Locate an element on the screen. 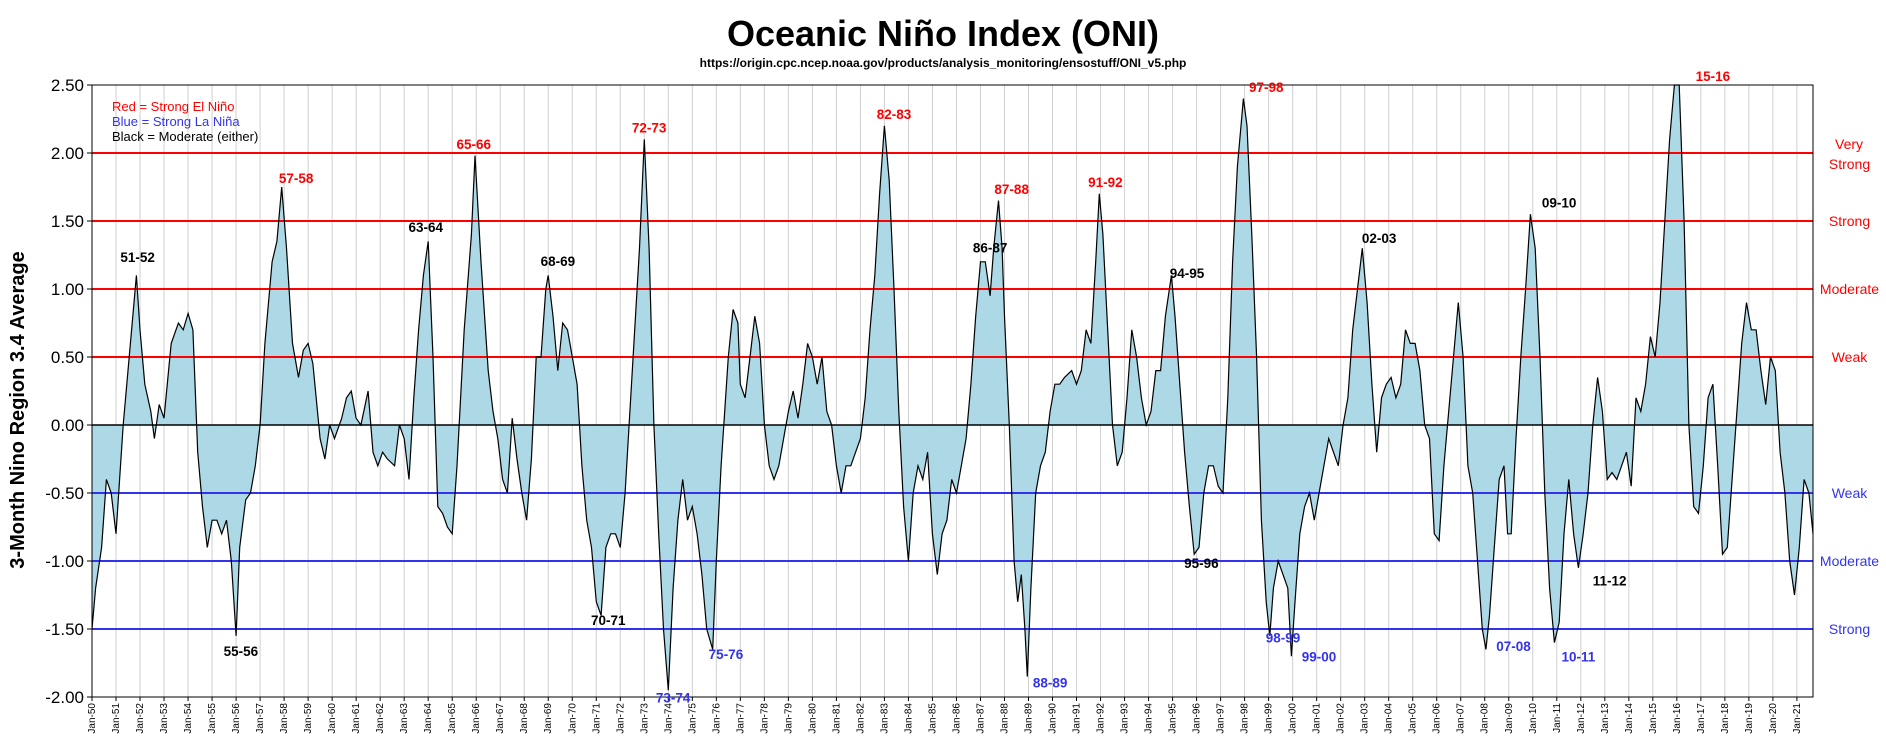 The image size is (1886, 750). event-label: 95-96 is located at coordinates (1201, 563).